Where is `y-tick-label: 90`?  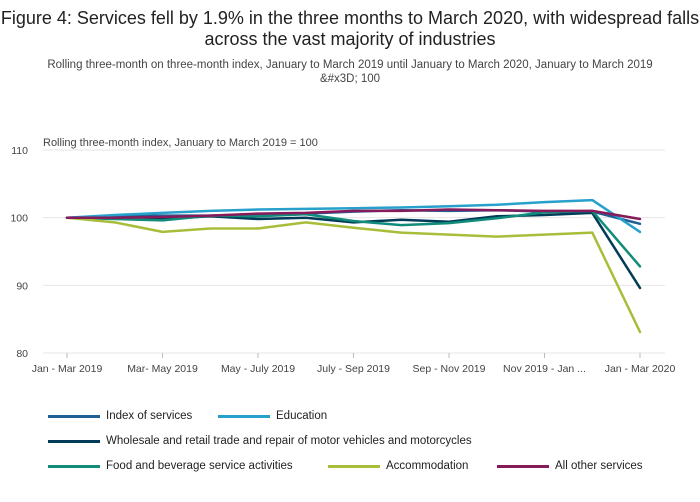
y-tick-label: 90 is located at coordinates (22, 286).